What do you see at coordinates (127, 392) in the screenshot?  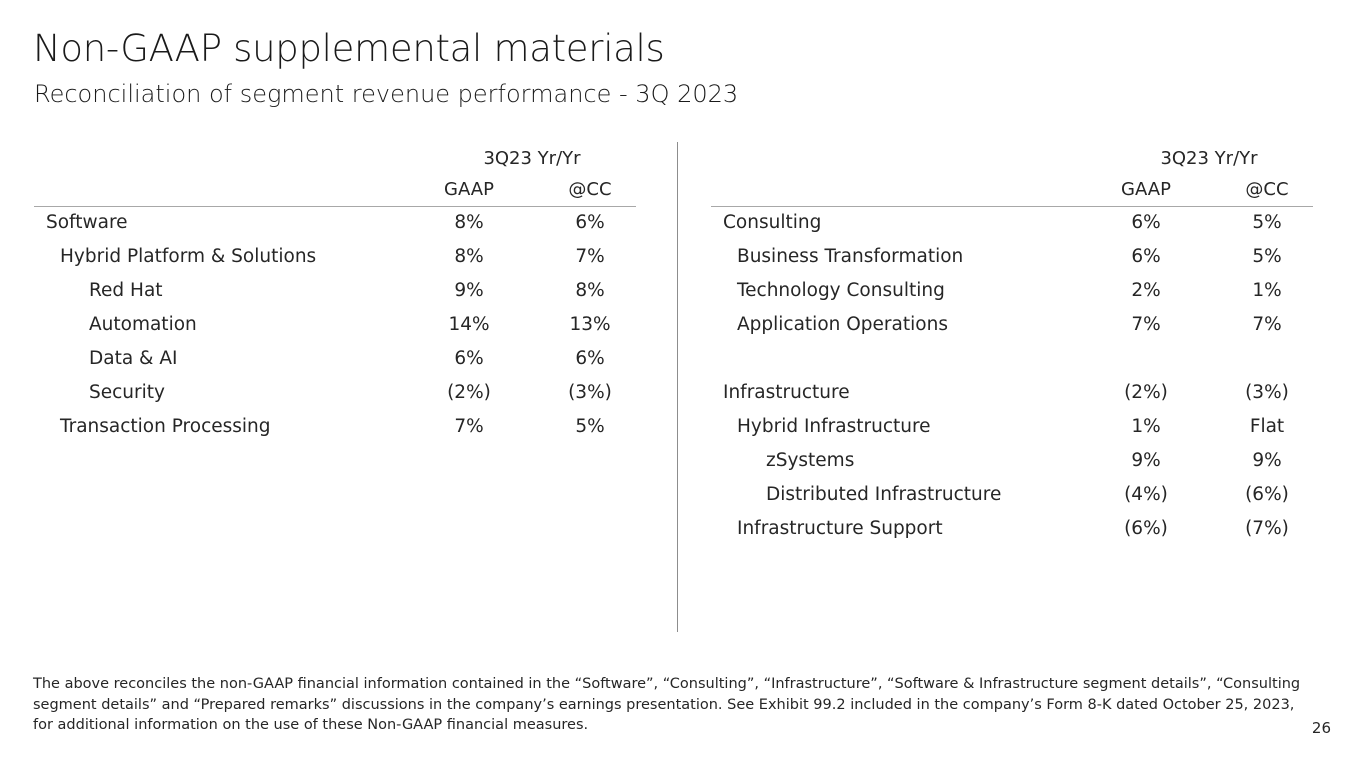 I see `row-label: Security` at bounding box center [127, 392].